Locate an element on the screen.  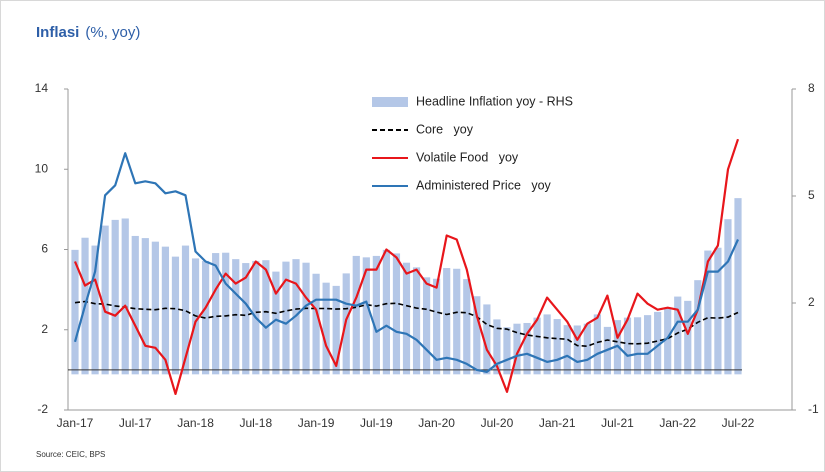
y-tick-label: -2 is located at coordinates (42, 409).